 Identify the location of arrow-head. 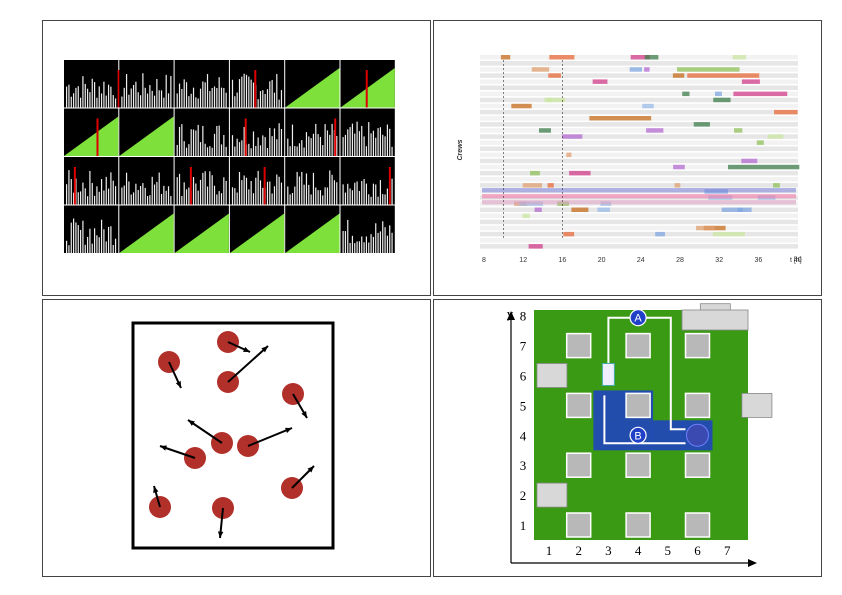
(752, 563).